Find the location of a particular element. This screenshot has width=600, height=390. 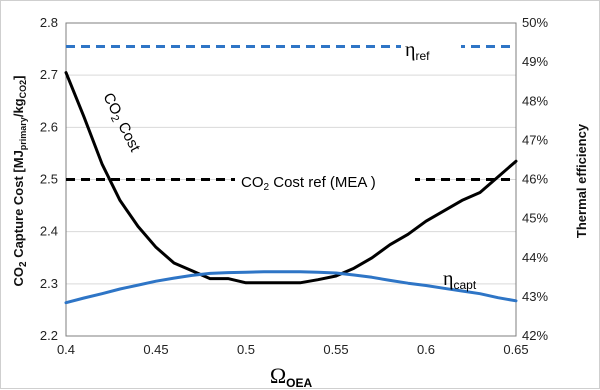

right-tick-label: 49% is located at coordinates (535, 61).